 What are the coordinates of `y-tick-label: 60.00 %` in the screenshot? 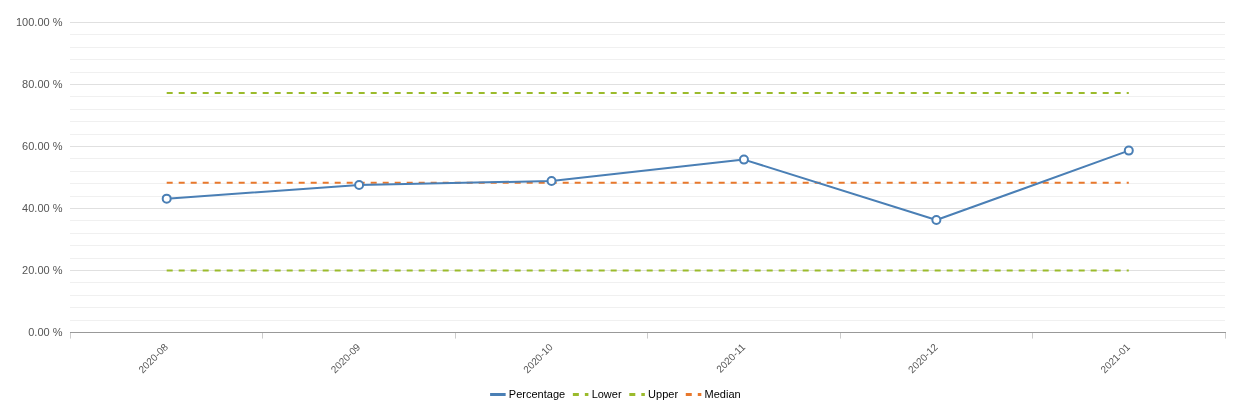 It's located at (42, 145).